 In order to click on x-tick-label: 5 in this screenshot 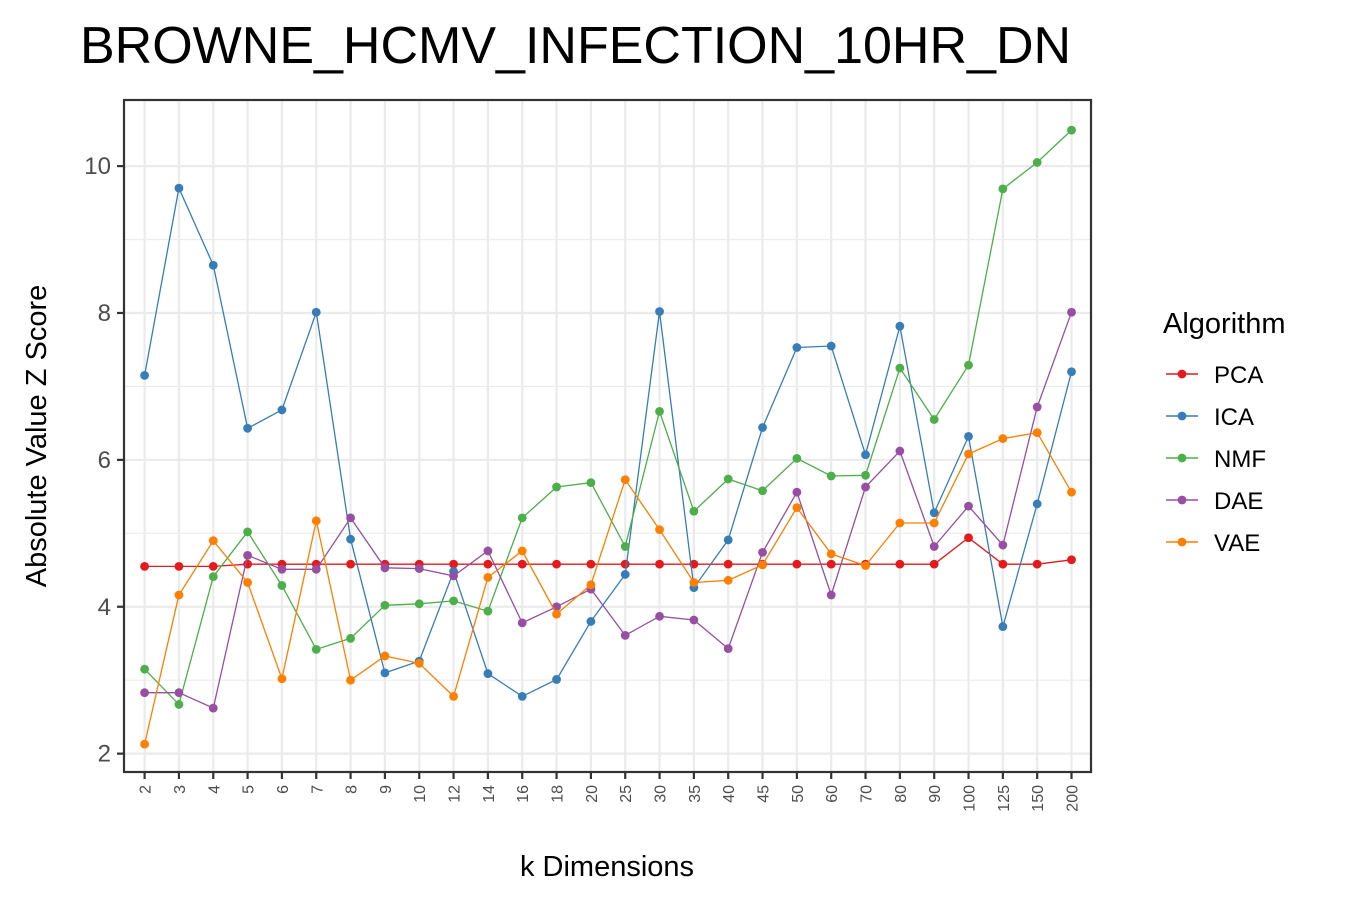, I will do `click(249, 789)`.